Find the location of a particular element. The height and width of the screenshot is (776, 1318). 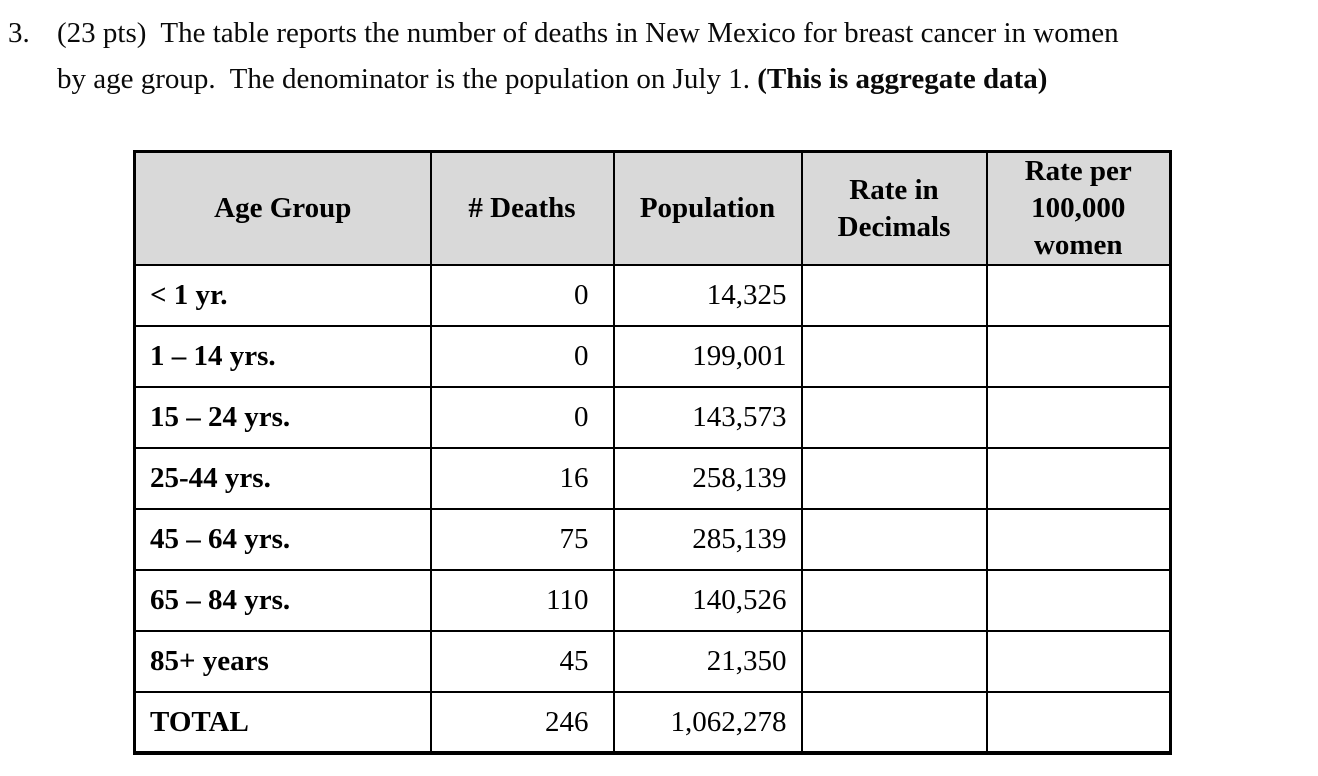

table-row-total: TOTAL 246 1,062,278 is located at coordinates (652, 722).